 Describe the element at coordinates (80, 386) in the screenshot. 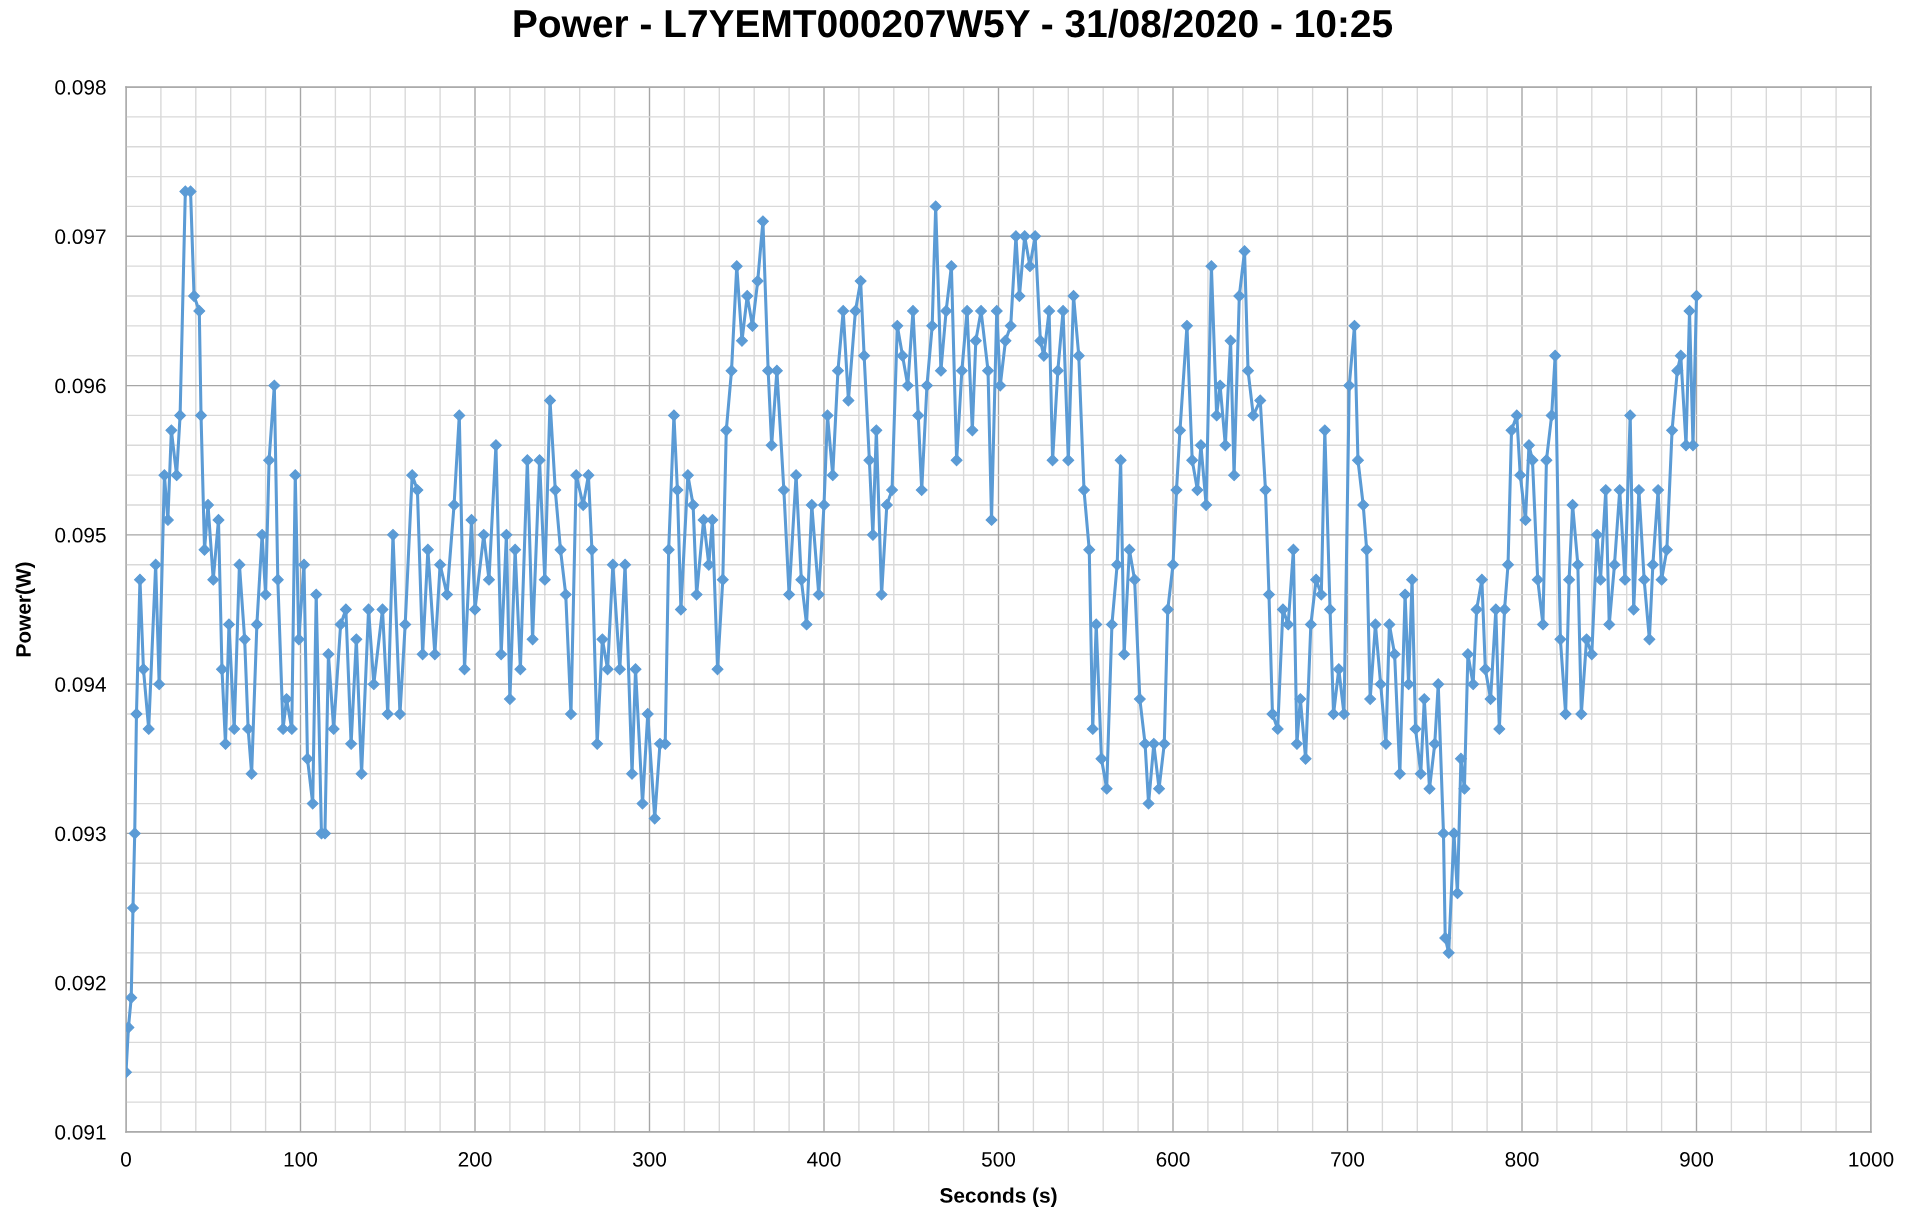

I see `y-tick-label: 0.096` at that location.